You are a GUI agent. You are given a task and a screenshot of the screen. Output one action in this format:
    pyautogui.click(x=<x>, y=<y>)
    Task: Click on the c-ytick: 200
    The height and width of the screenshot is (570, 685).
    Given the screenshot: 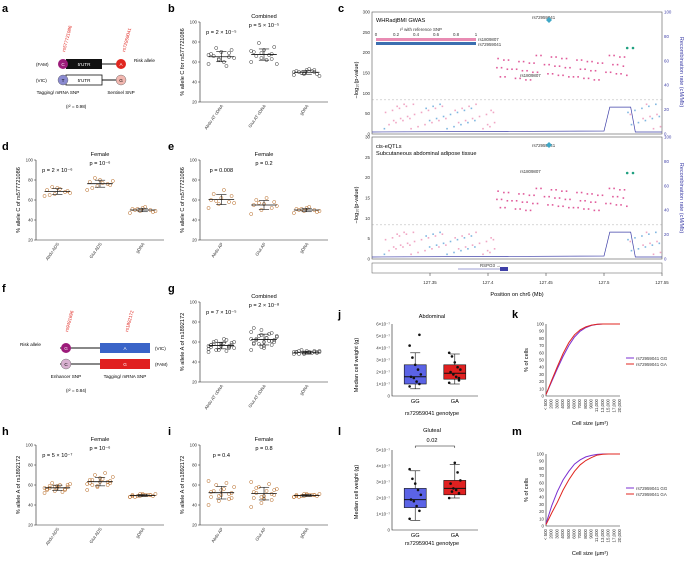 What is the action you would take?
    pyautogui.click(x=367, y=52)
    